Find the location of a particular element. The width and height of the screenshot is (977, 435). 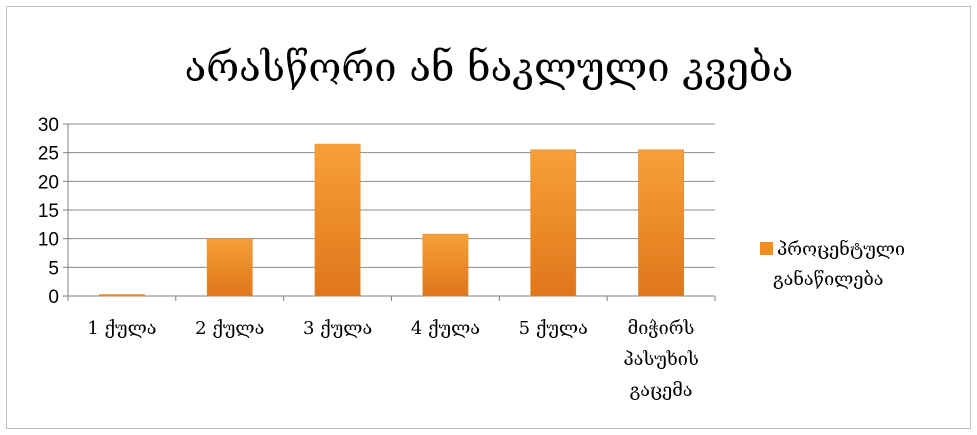

legend-label: პროცენტული განაწილება is located at coordinates (839, 264).